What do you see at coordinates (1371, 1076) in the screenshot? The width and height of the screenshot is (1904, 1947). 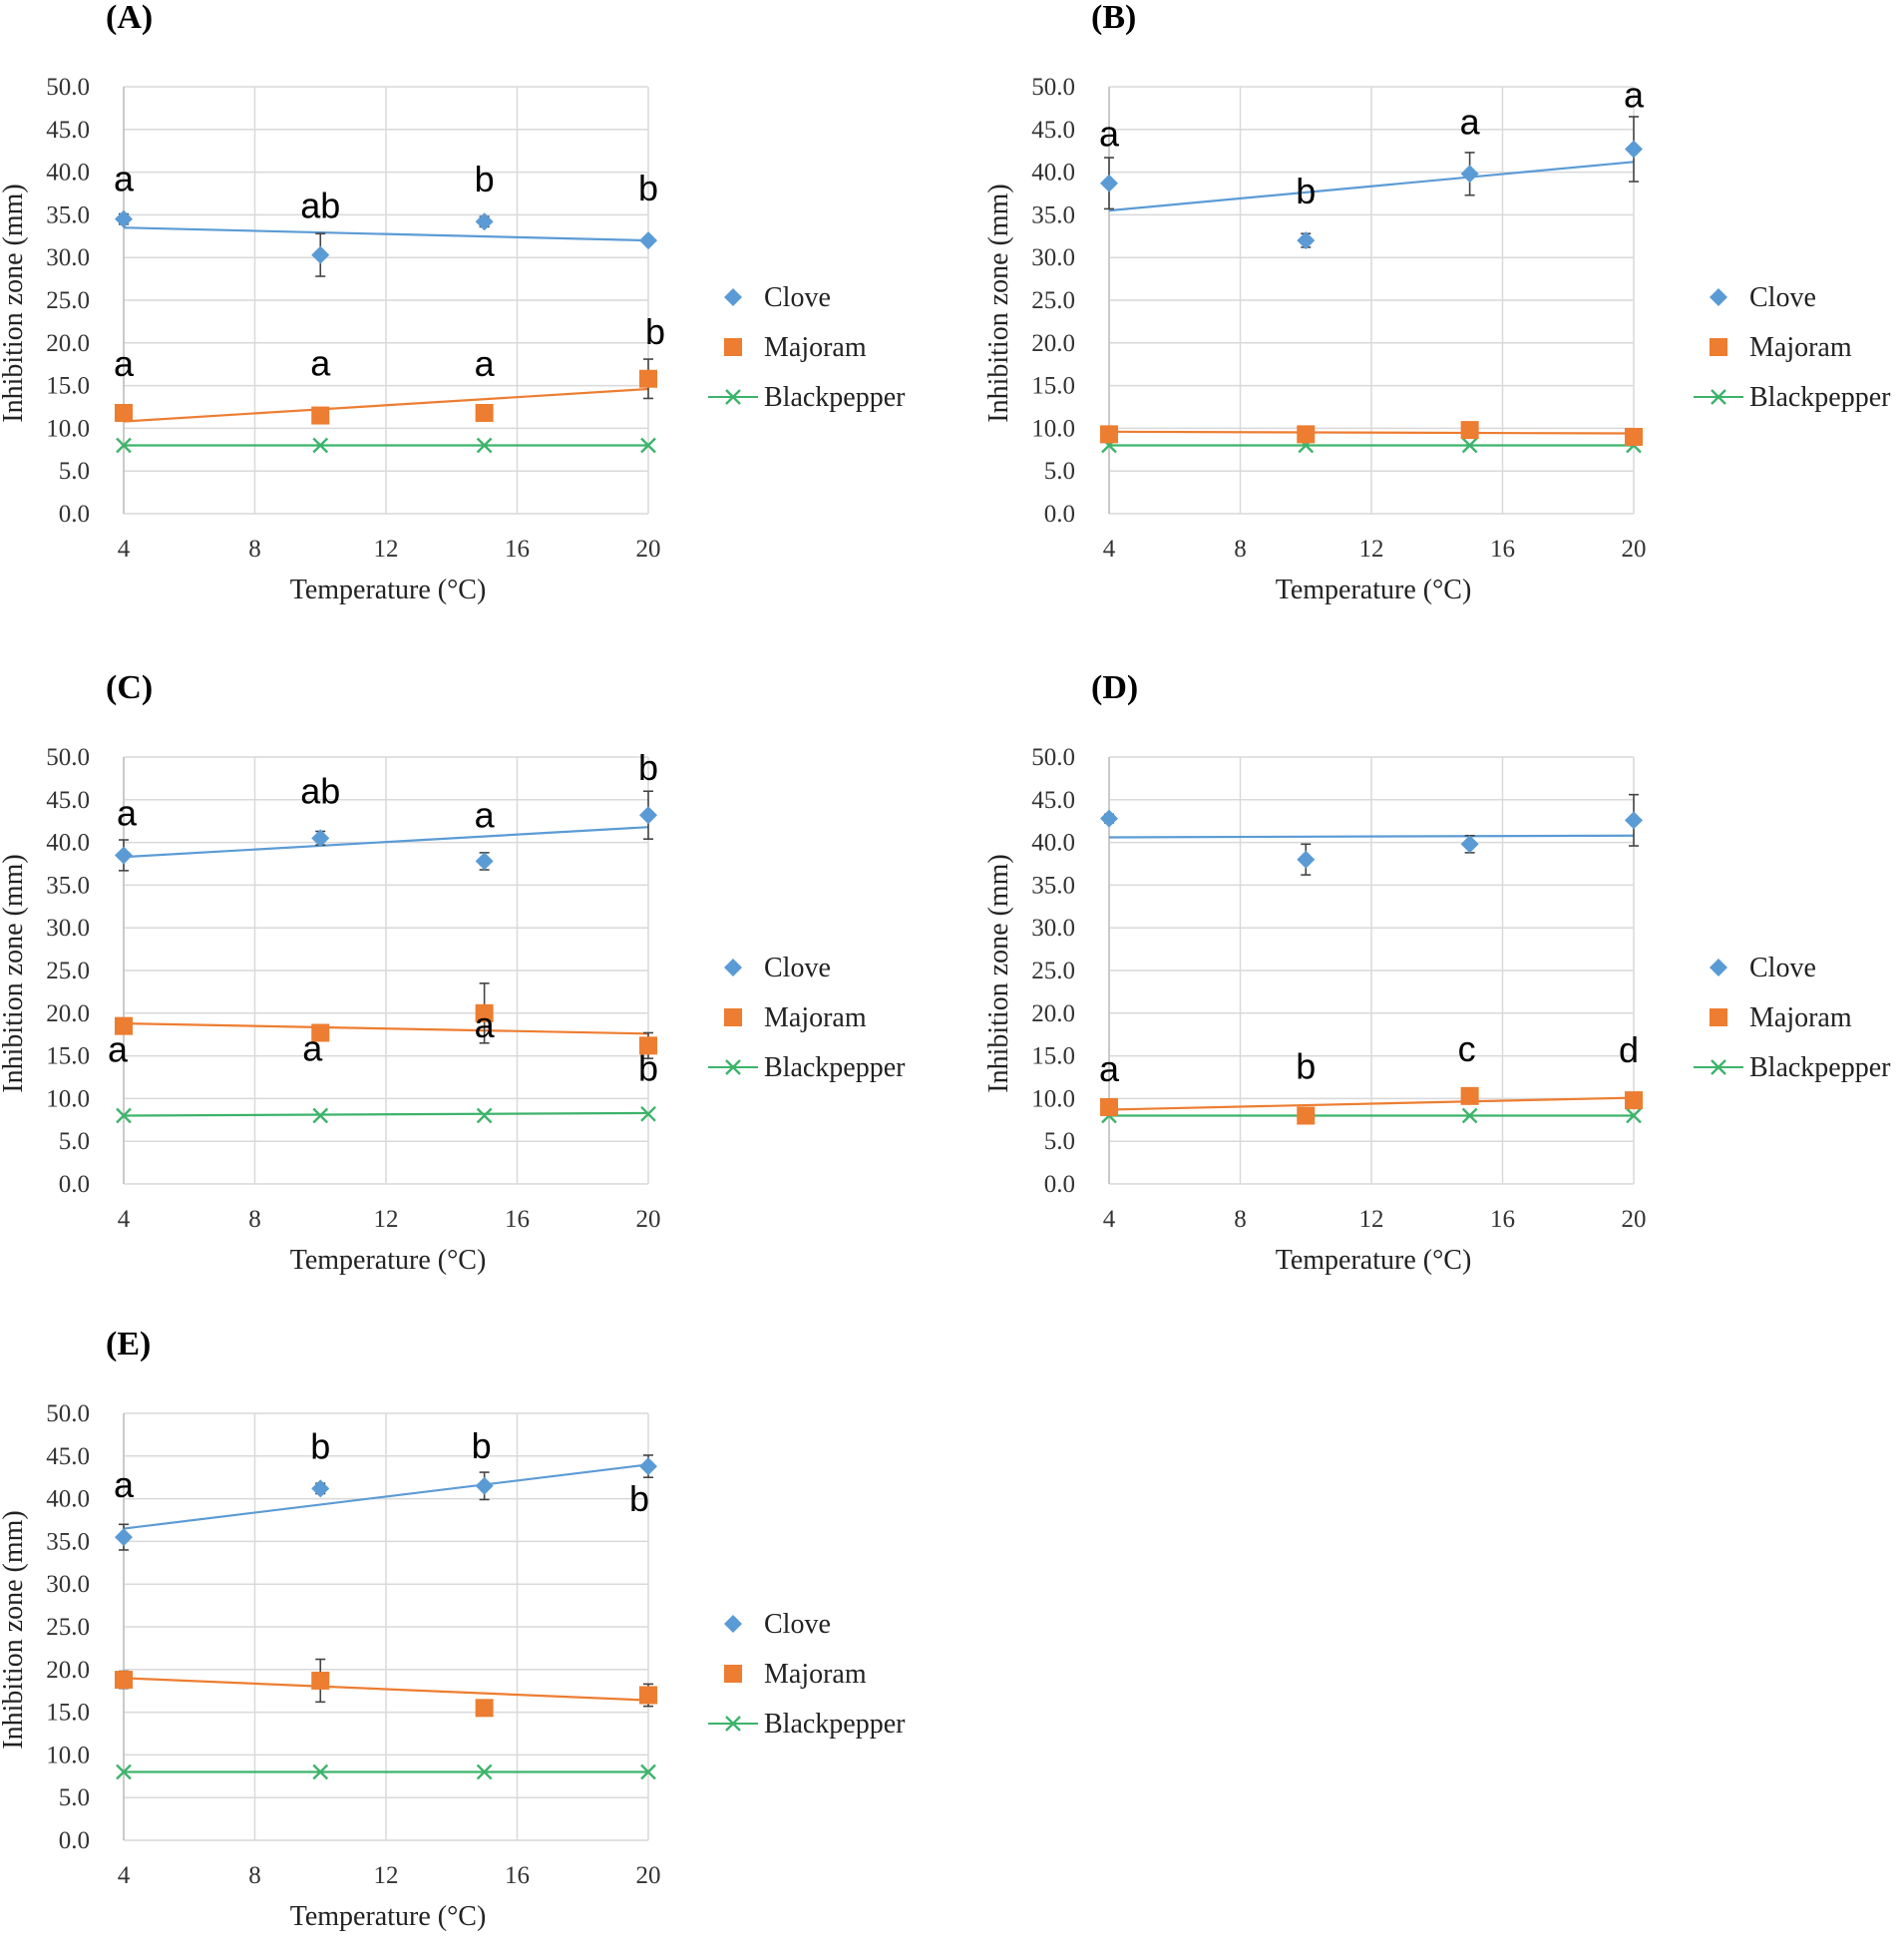 I see `series-majoram: a b c d` at bounding box center [1371, 1076].